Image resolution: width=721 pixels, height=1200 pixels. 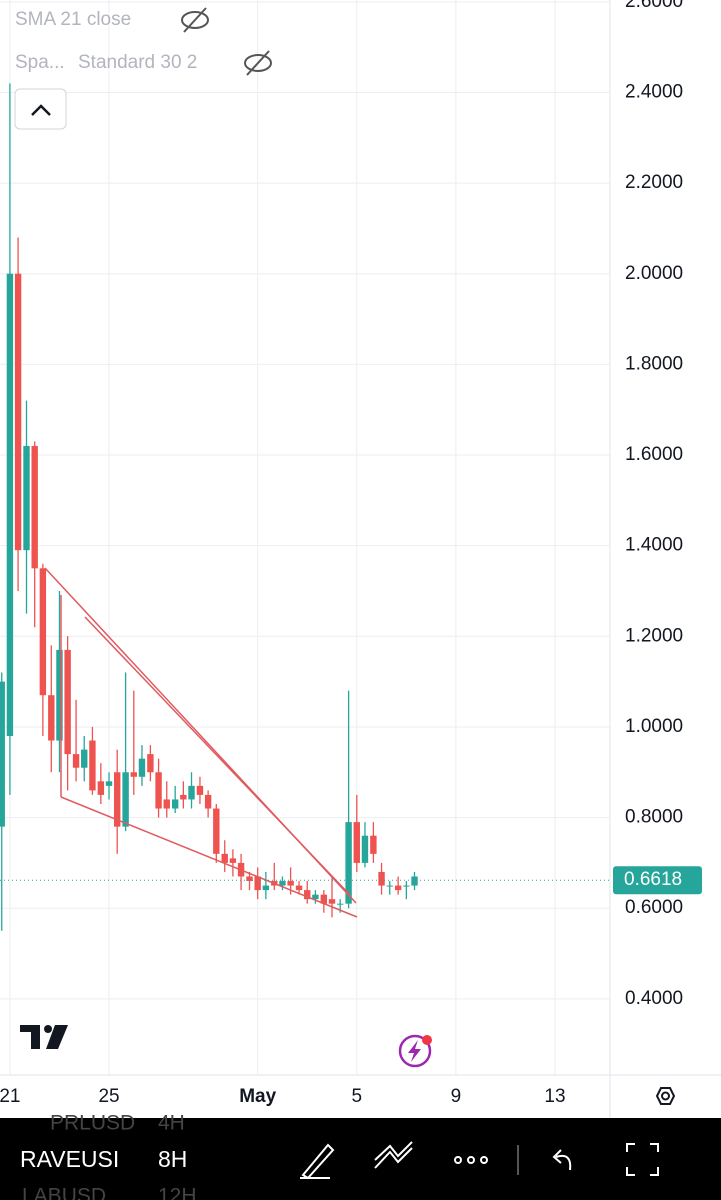 What do you see at coordinates (177, 1192) in the screenshot?
I see `interval: 12H` at bounding box center [177, 1192].